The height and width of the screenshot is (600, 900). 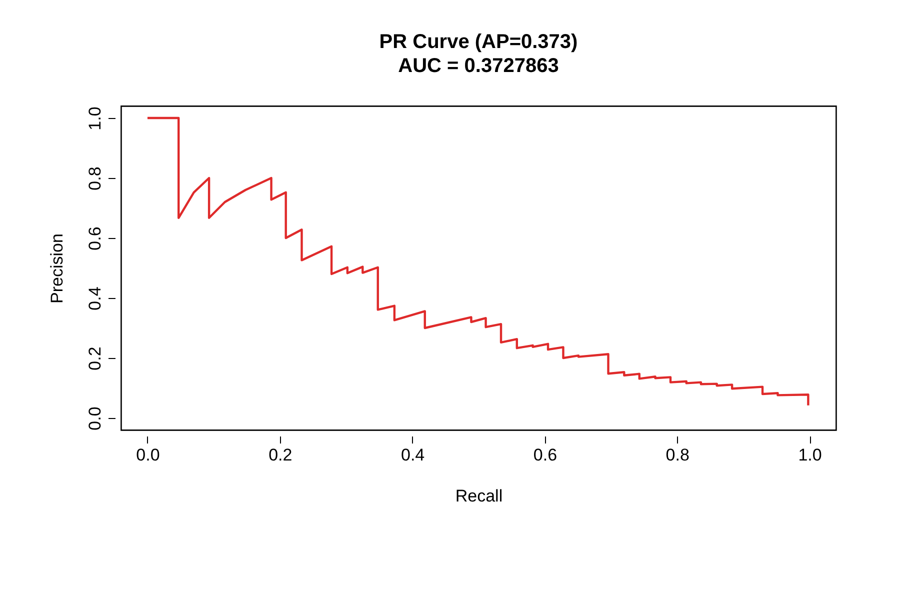 What do you see at coordinates (148, 455) in the screenshot?
I see `x-tick-label: 0.0` at bounding box center [148, 455].